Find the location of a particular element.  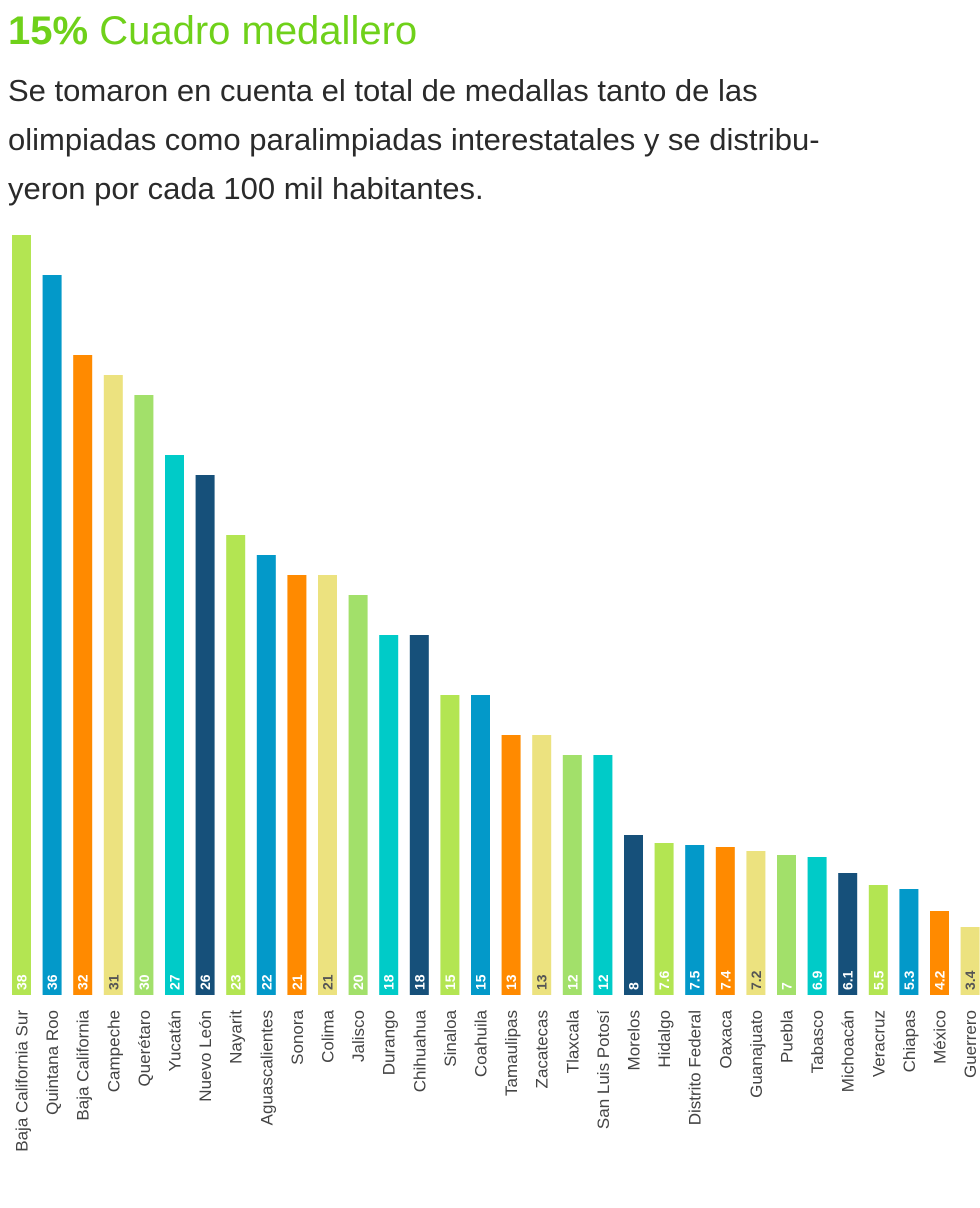

x-tick-label: Sinaloa is located at coordinates (450, 1037).